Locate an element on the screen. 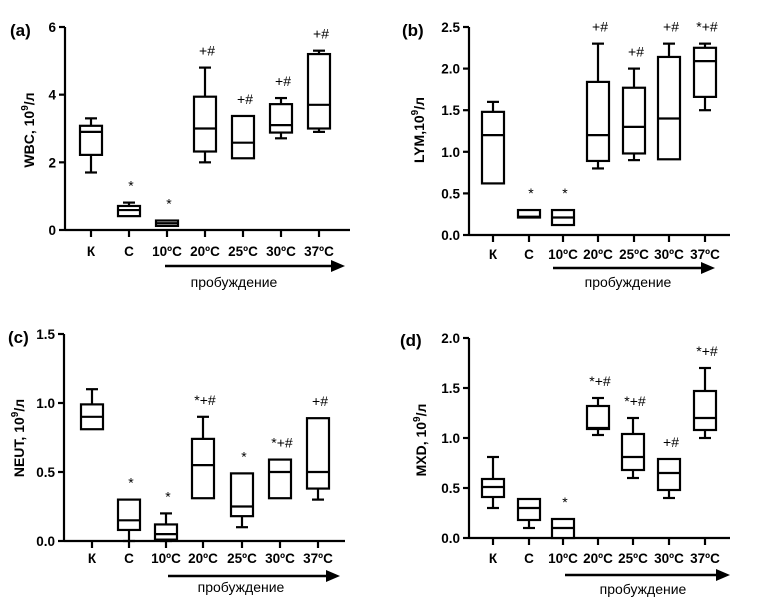 The width and height of the screenshot is (761, 612). y-tick-label: 2.5 is located at coordinates (450, 27).